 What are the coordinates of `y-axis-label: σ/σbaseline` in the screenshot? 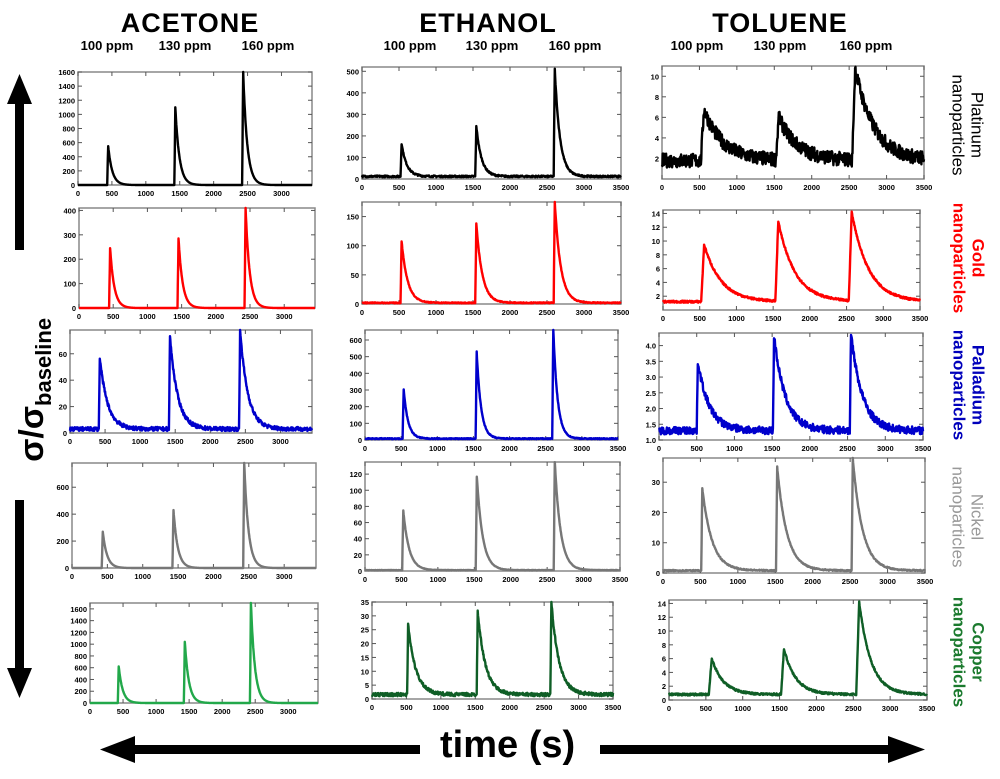 It's located at (35, 390).